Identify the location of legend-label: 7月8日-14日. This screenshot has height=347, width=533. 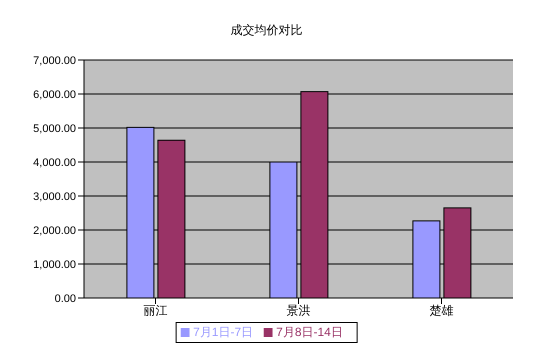
(309, 332).